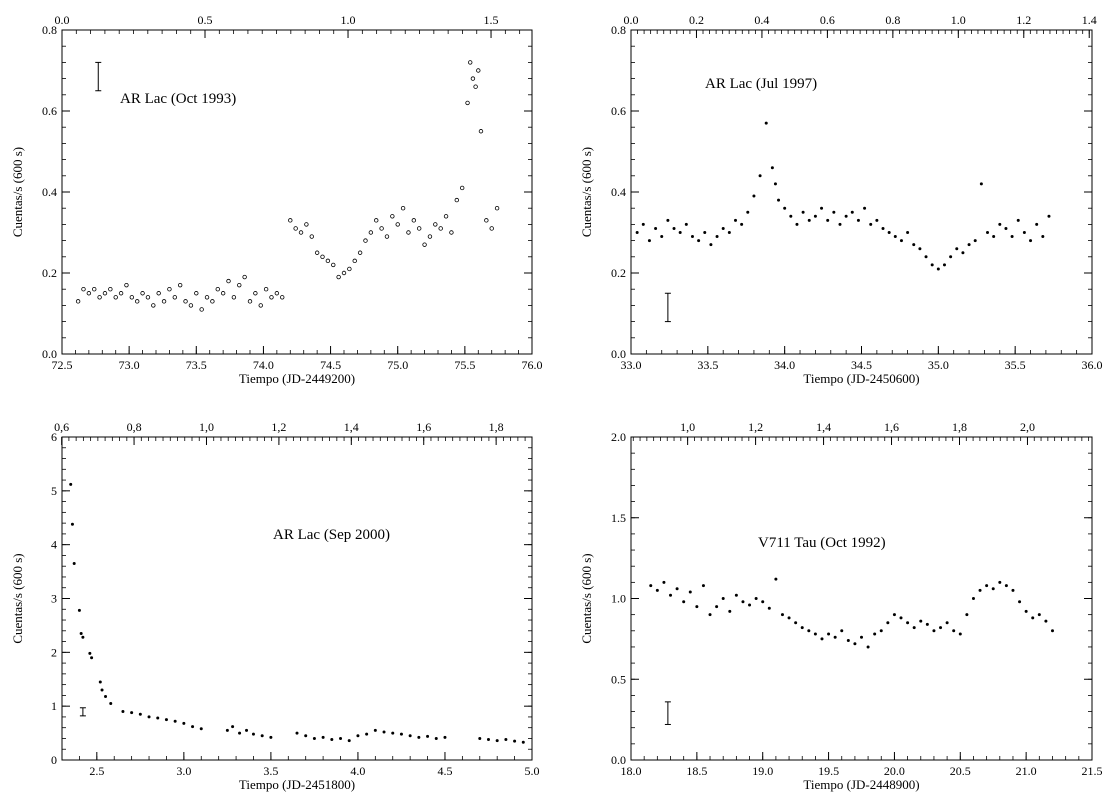 The image size is (1109, 801). What do you see at coordinates (17, 598) in the screenshot?
I see `y-axis-label: Cuentas/s (600 s)` at bounding box center [17, 598].